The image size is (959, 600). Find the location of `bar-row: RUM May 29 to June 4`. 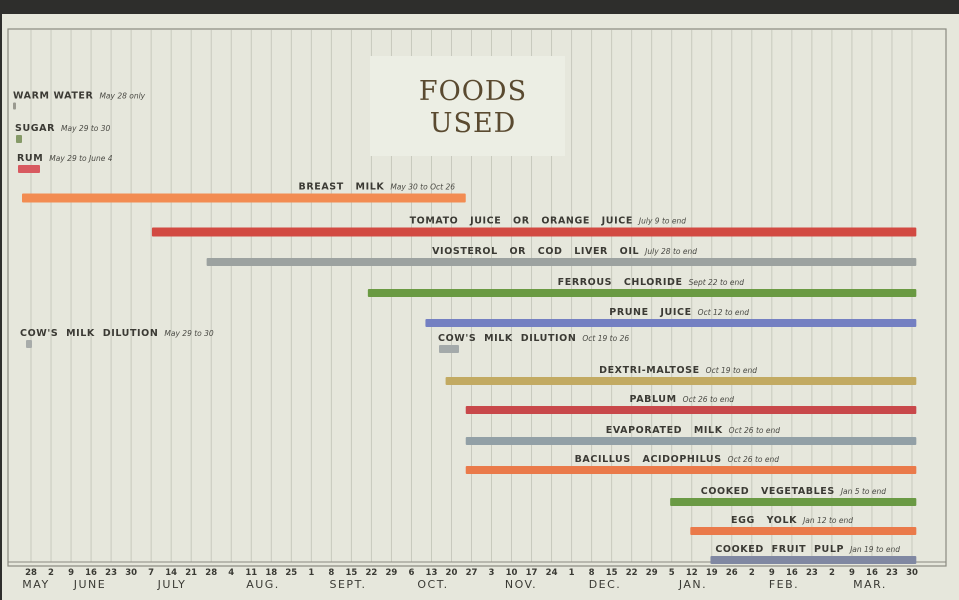

bar-row: RUM May 29 to June 4 is located at coordinates (65, 163).